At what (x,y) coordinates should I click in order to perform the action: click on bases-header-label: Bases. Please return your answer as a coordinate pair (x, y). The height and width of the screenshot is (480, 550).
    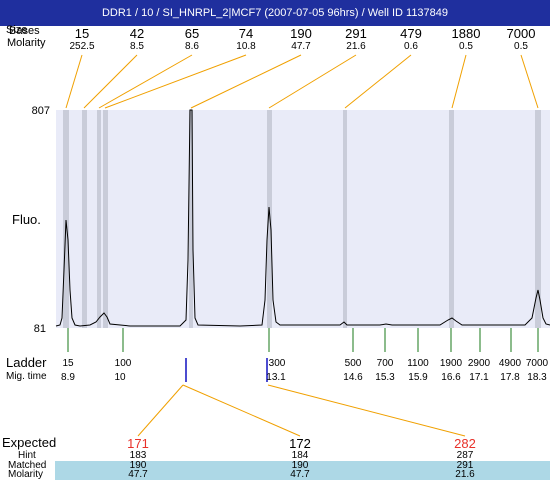
    Looking at the image, I should click on (24, 31).